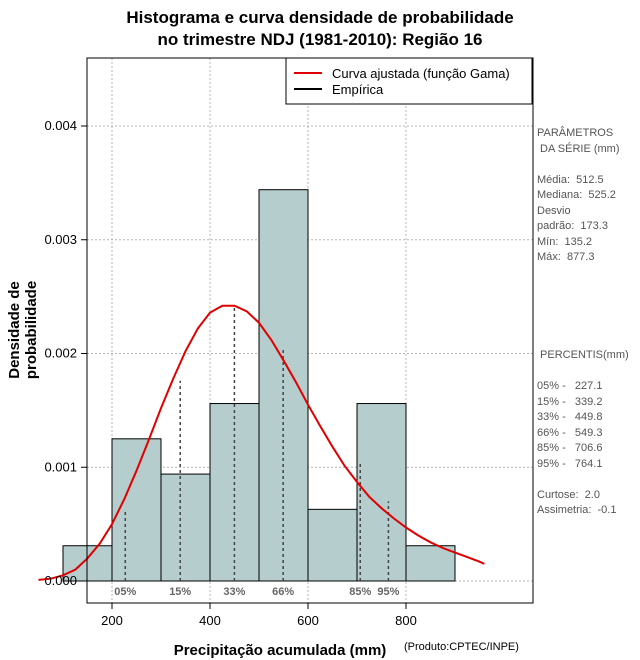 The height and width of the screenshot is (660, 640). What do you see at coordinates (565, 241) in the screenshot?
I see `stat-min: Mín: 135.2` at bounding box center [565, 241].